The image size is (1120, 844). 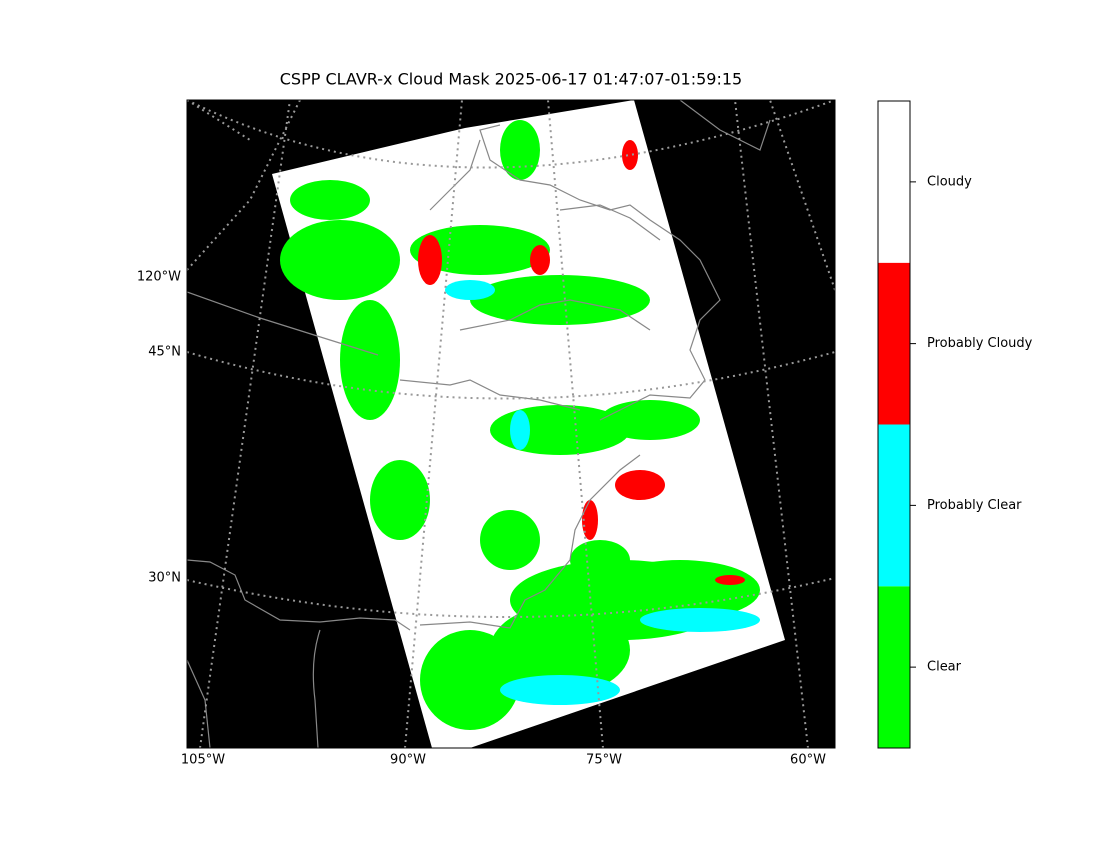 I want to click on colorbar: Clear Probably Clear Probably Cloudy Cloudy, so click(x=955, y=424).